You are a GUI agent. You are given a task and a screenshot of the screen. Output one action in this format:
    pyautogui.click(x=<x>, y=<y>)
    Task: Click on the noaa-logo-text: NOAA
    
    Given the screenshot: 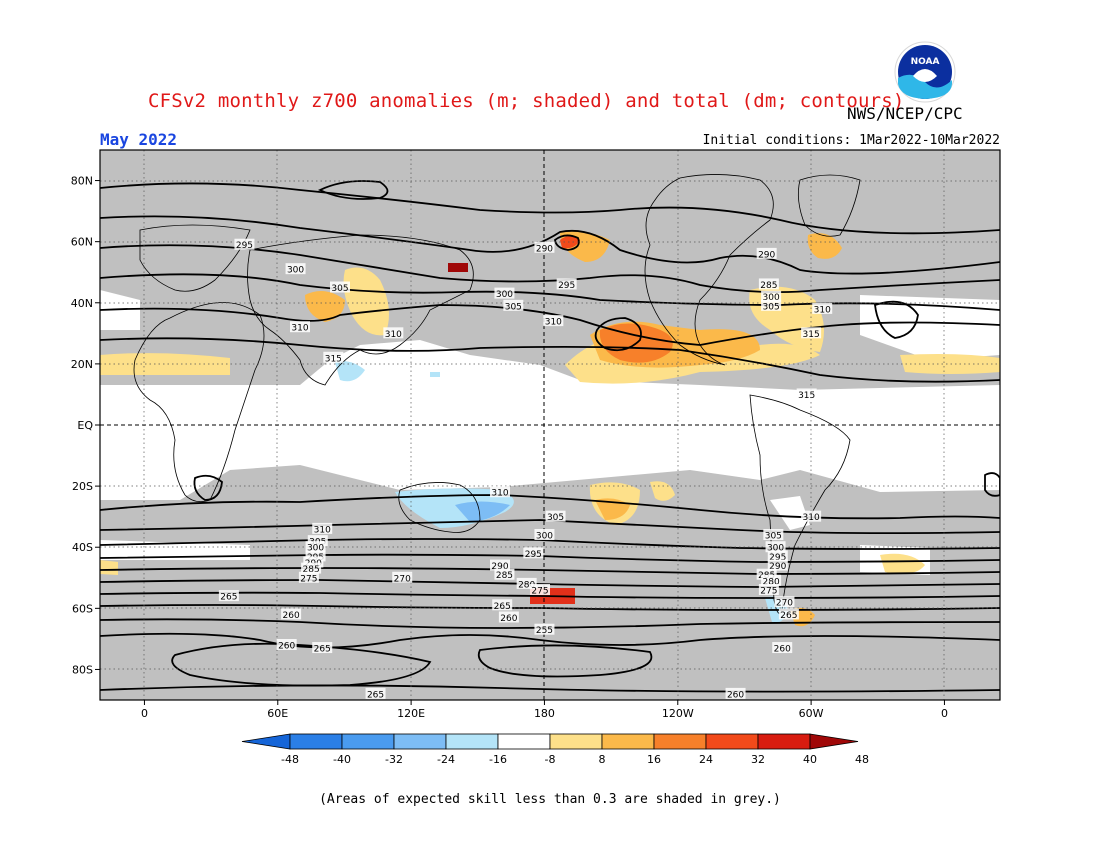 What is the action you would take?
    pyautogui.click(x=925, y=62)
    